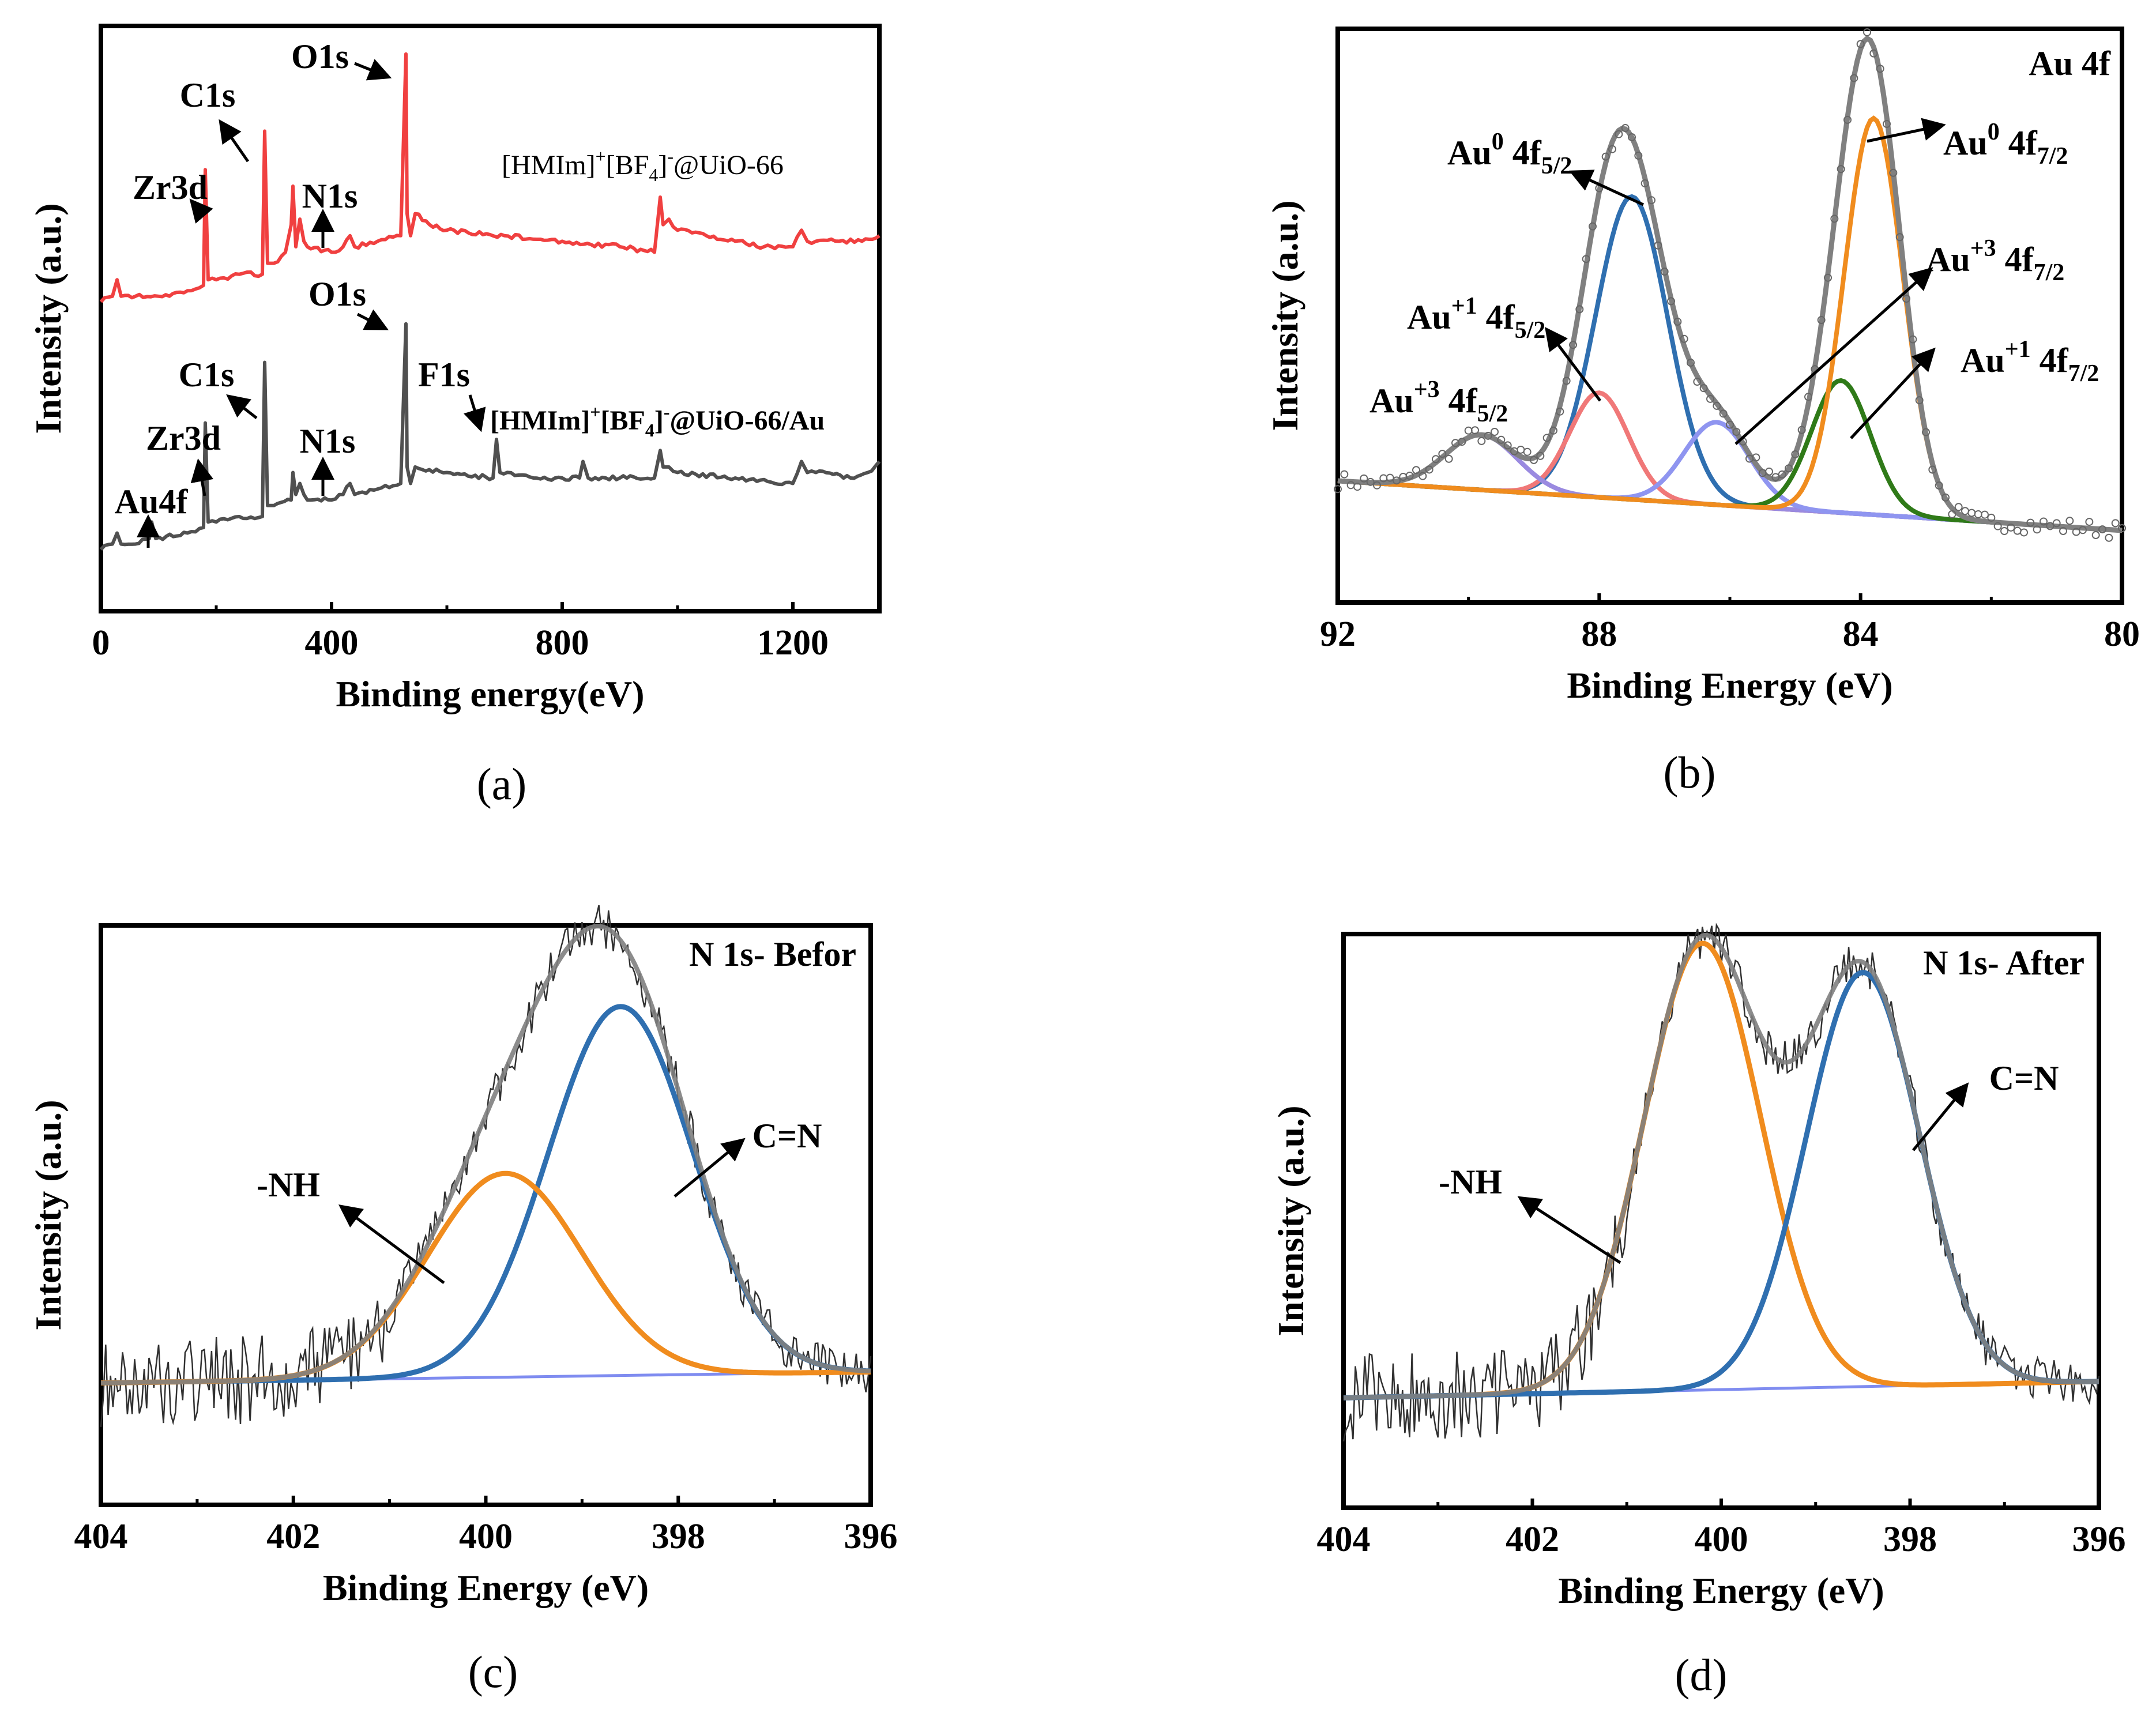  Describe the element at coordinates (183, 438) in the screenshot. I see `annotation-zr3d-black: Zr3d` at that location.